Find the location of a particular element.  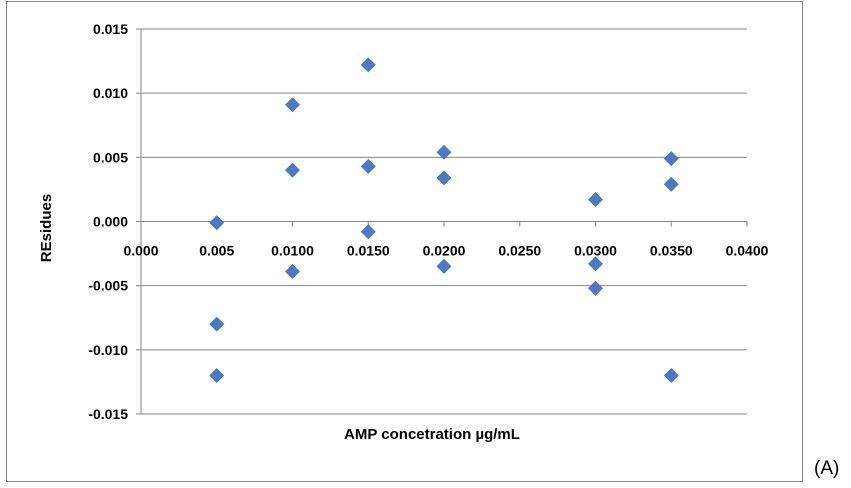

x-tick-label: 0.0400 is located at coordinates (747, 251).